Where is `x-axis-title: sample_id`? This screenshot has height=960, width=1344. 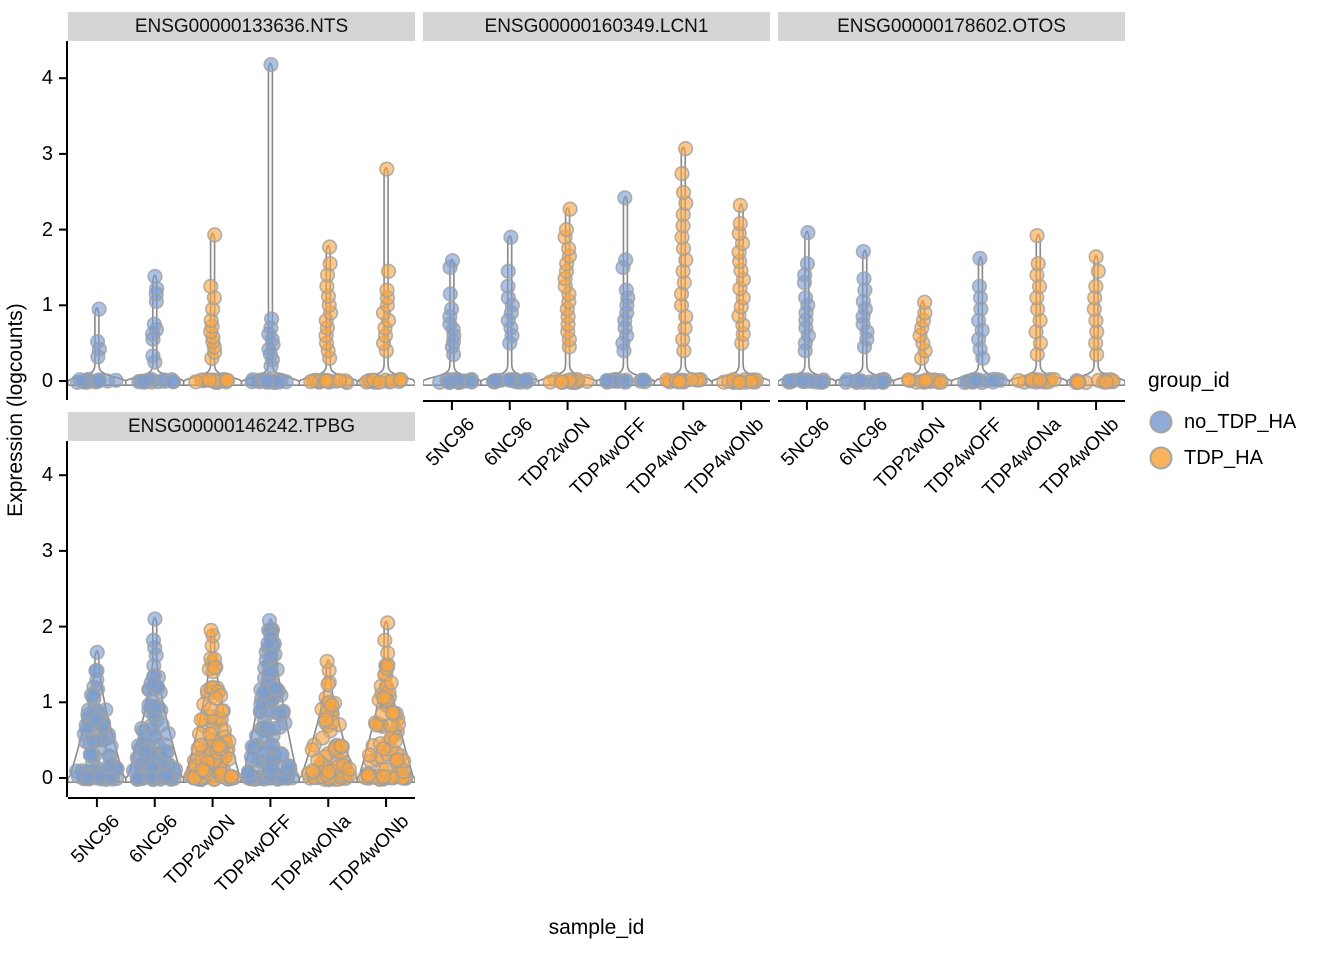
x-axis-title: sample_id is located at coordinates (596, 927).